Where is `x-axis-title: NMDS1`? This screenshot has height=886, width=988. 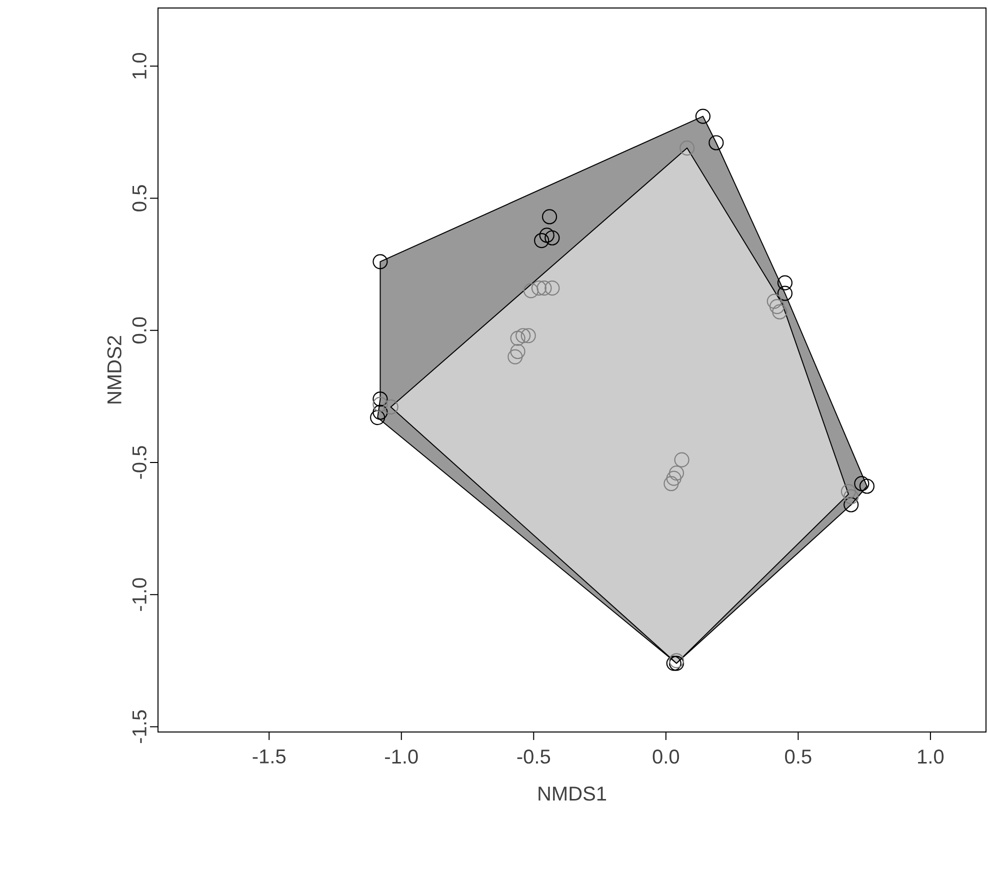
x-axis-title: NMDS1 is located at coordinates (572, 793).